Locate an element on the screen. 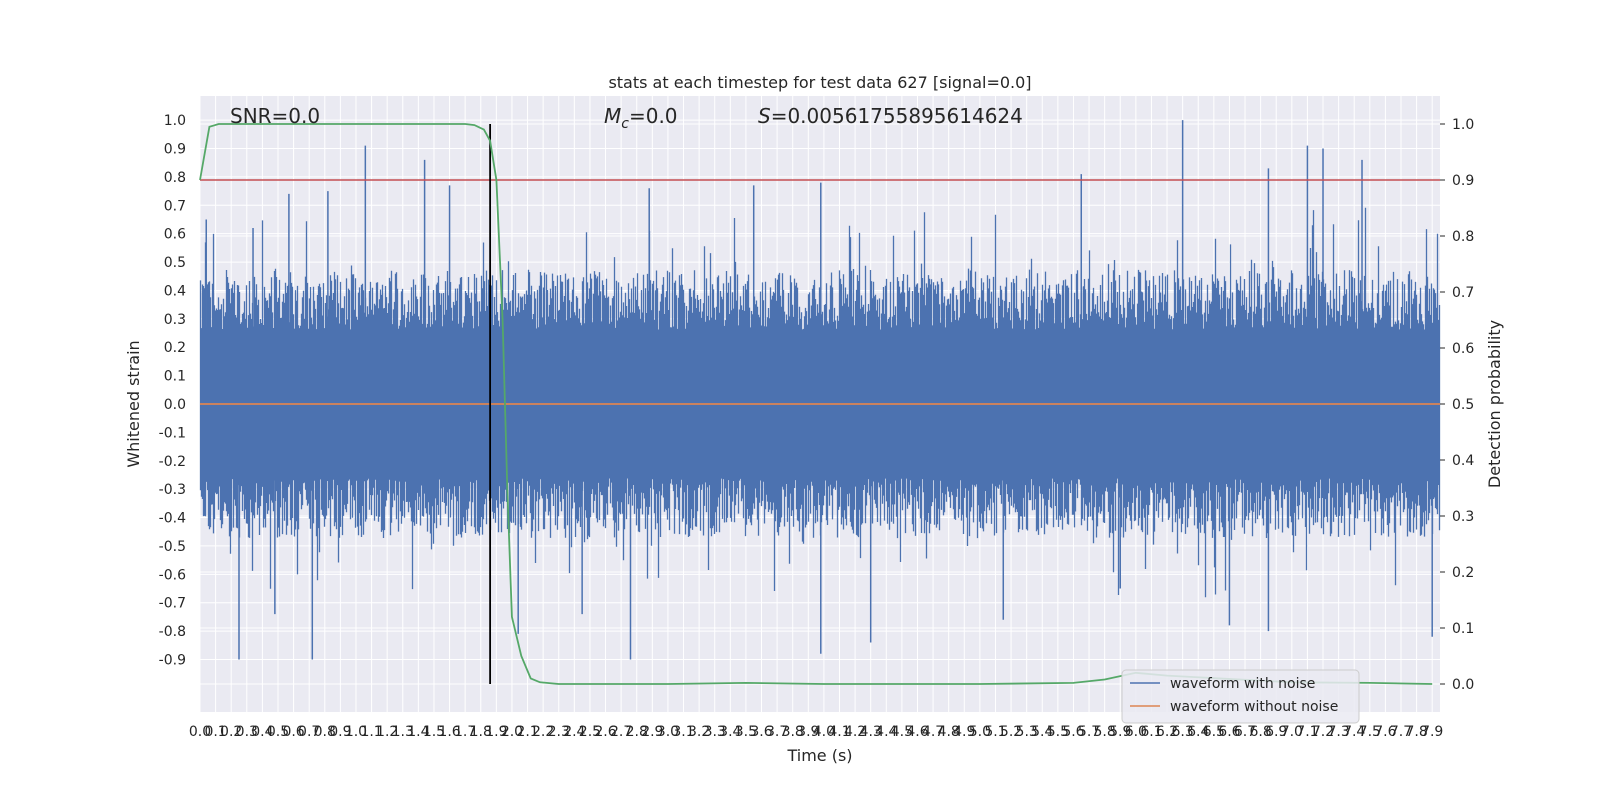 This screenshot has height=805, width=1600. x-tick-label: 1.9 is located at coordinates (496, 732).